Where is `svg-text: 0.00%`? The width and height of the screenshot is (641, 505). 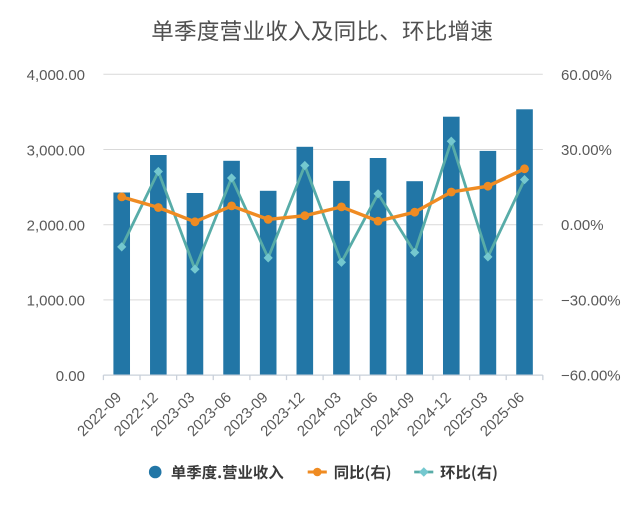
svg-text: 0.00% is located at coordinates (582, 225).